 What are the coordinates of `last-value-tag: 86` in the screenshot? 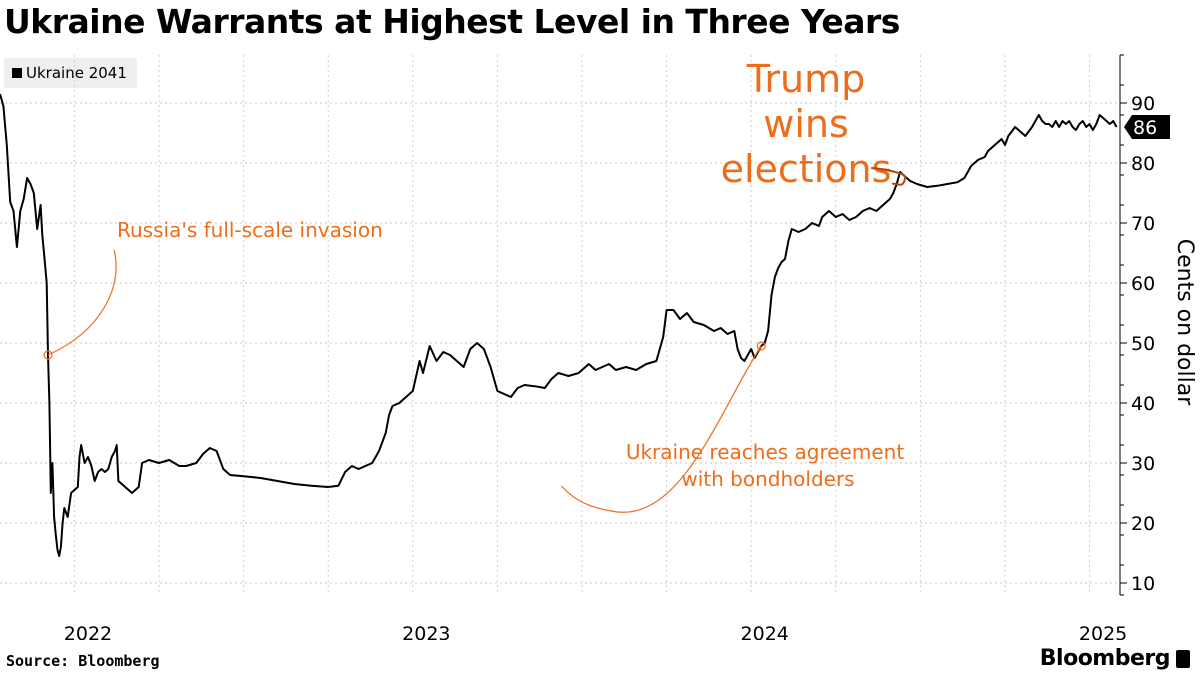 It's located at (1147, 127).